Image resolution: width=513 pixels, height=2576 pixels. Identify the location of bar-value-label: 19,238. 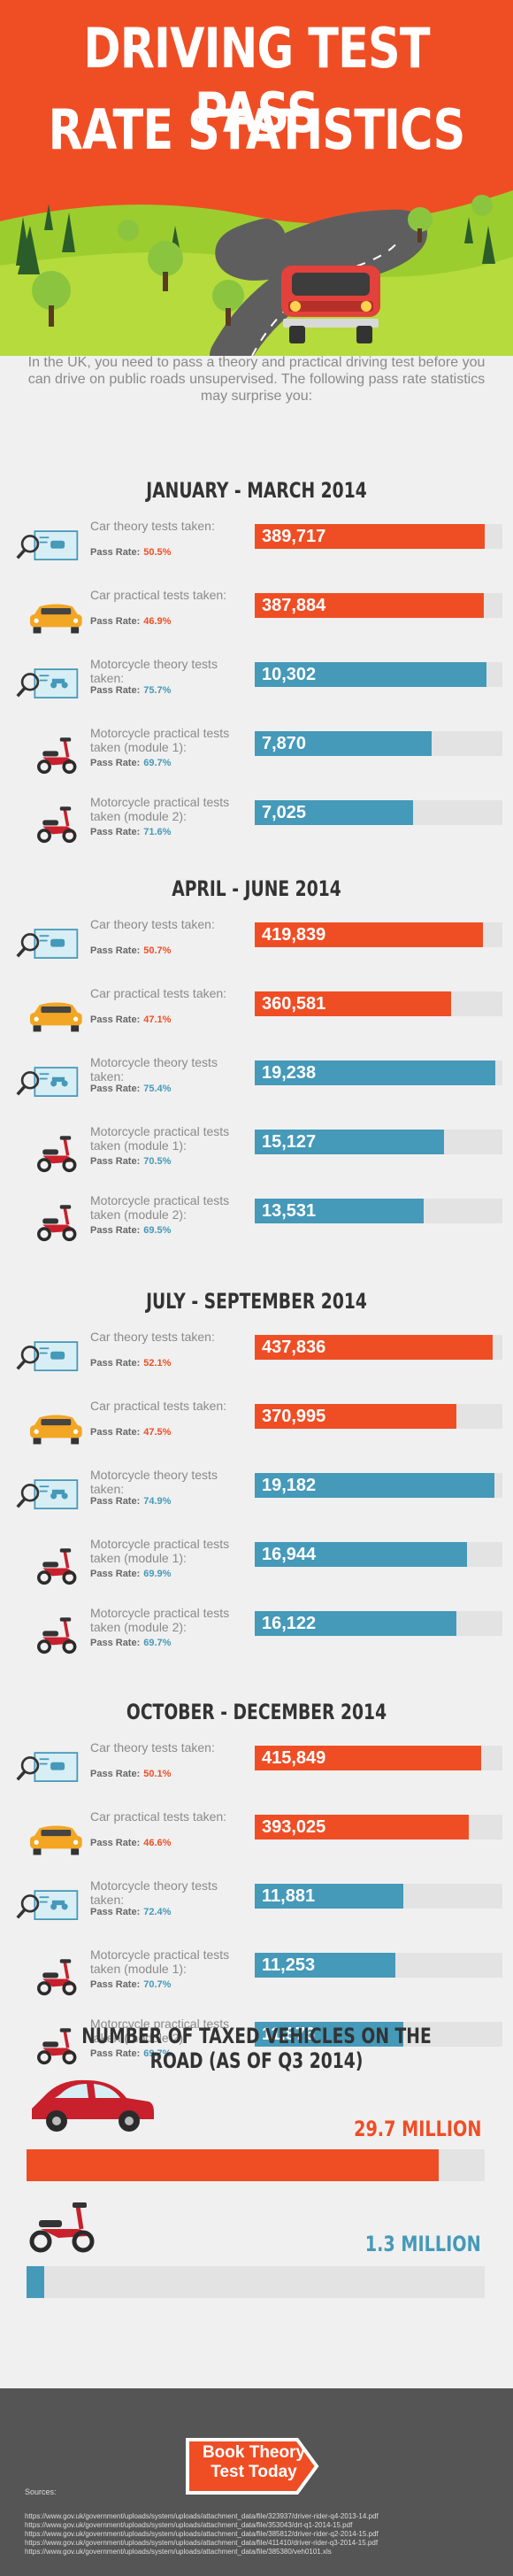
(289, 1073).